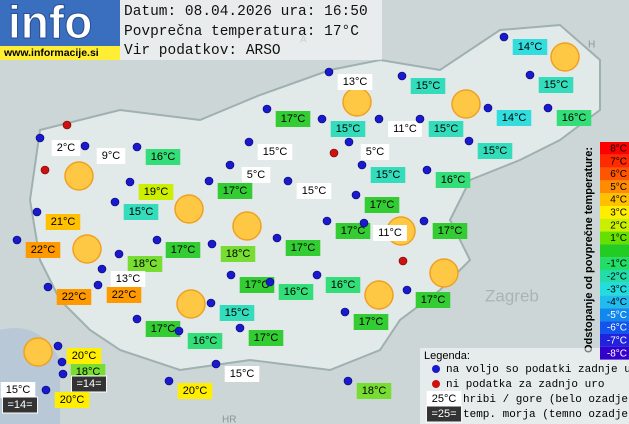  Describe the element at coordinates (63, 222) in the screenshot. I see `station-label: 21°C` at that location.